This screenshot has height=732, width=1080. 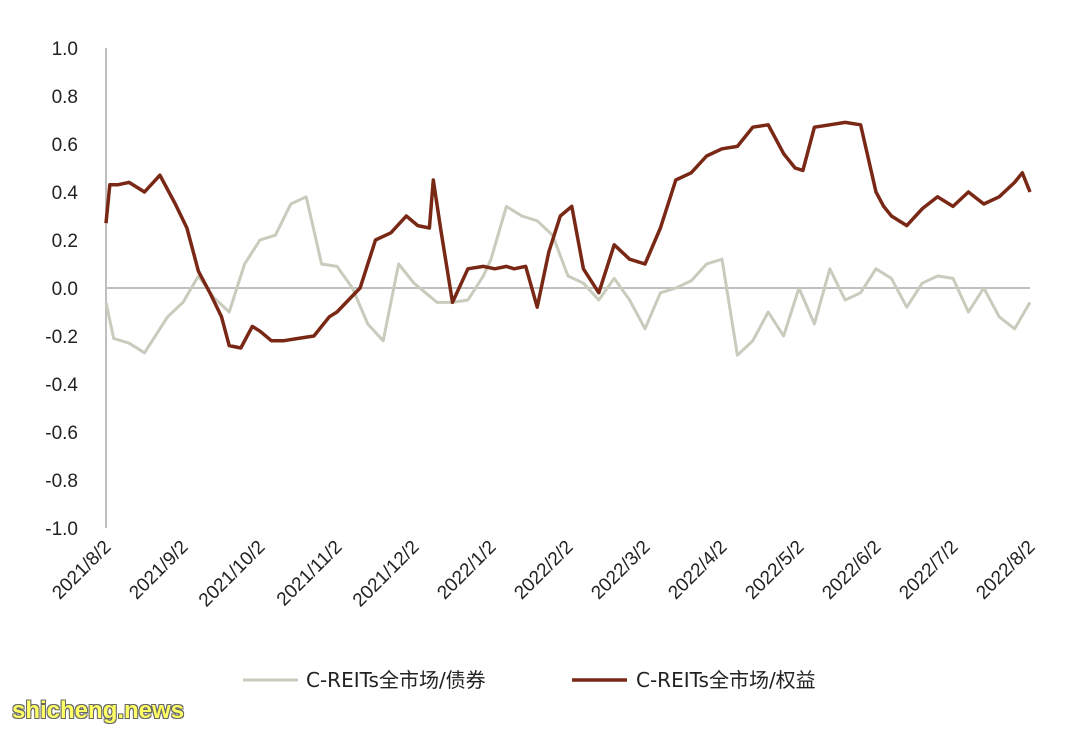 What do you see at coordinates (543, 570) in the screenshot?
I see `x-tick-label: 2022/2/2` at bounding box center [543, 570].